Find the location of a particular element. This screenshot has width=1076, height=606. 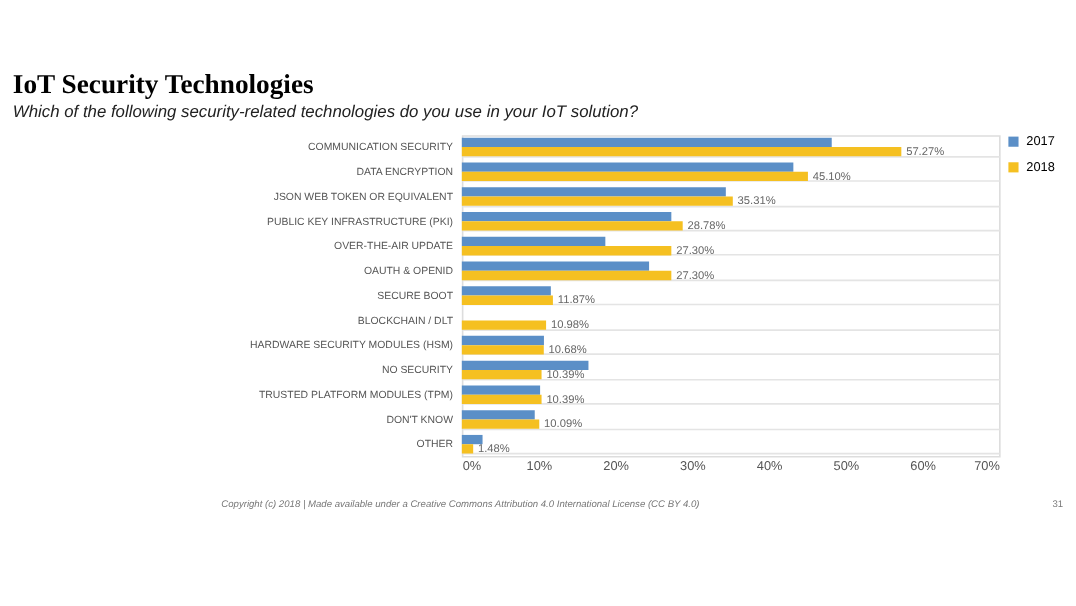

chart-subtitle: Which of the following security-related technologies do you use in your IoT solution? is located at coordinates (325, 110).